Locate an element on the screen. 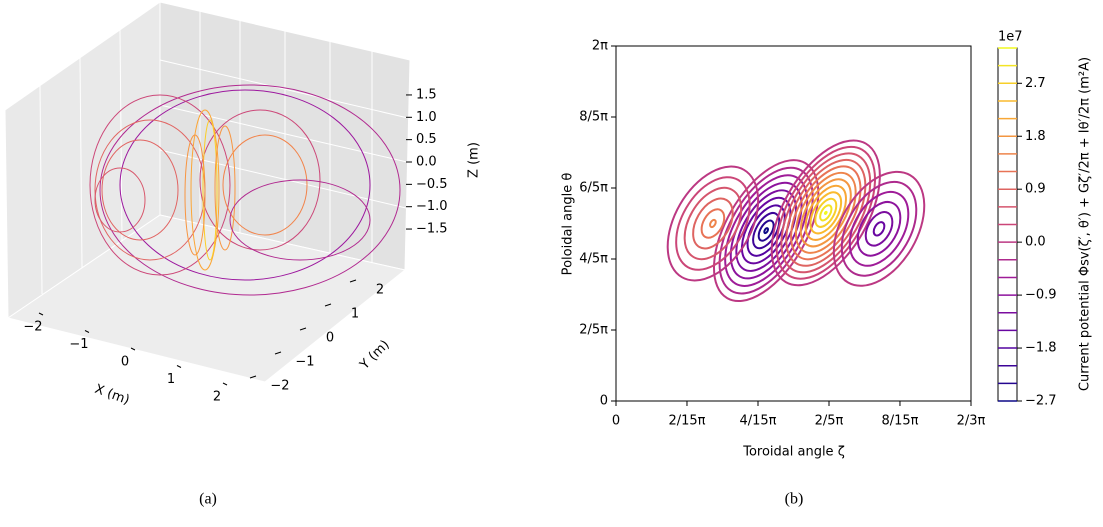  y-tick-label: −2 is located at coordinates (279, 386).